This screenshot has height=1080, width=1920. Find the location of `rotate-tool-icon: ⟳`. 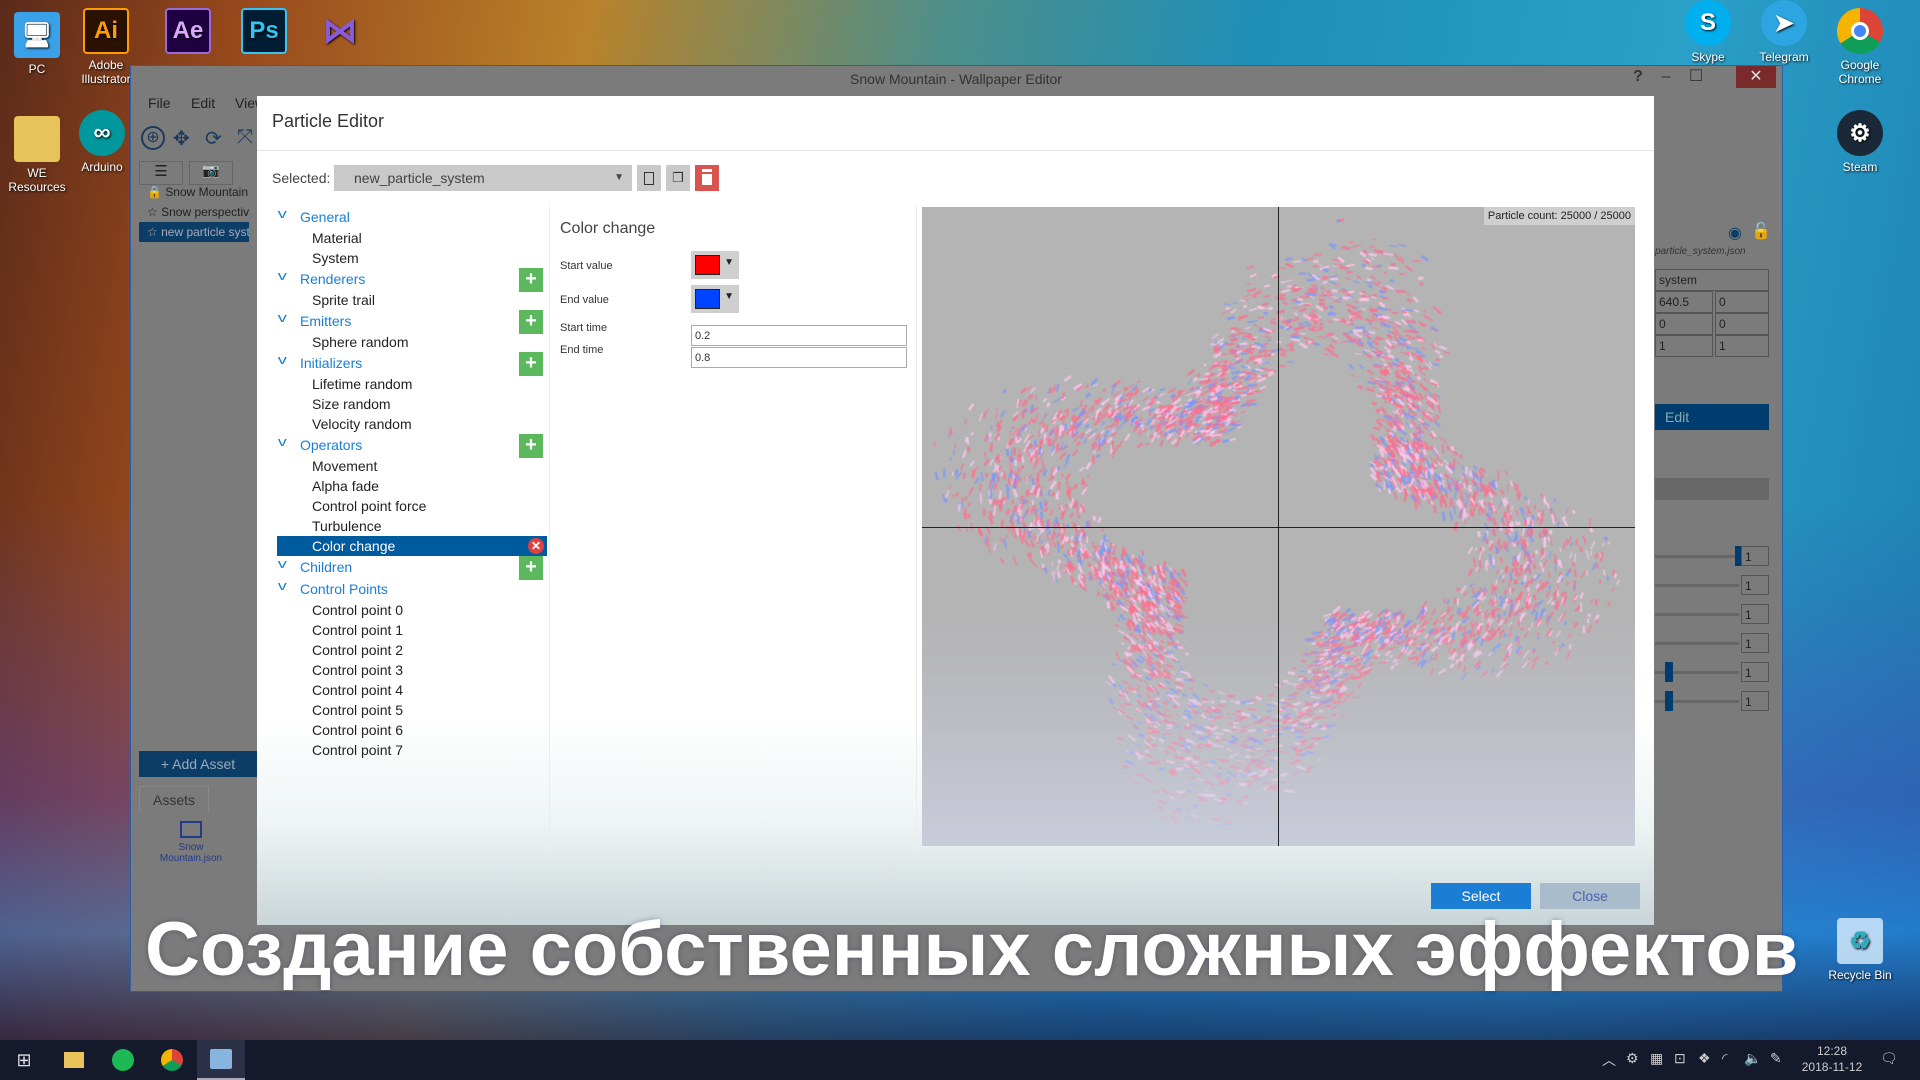

rotate-tool-icon: ⟳ is located at coordinates (213, 139).